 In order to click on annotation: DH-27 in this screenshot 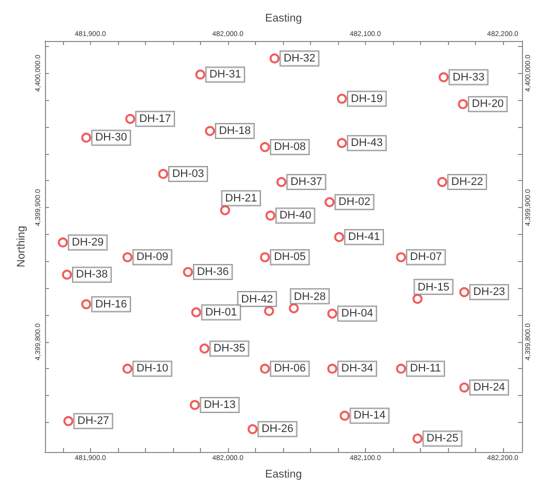, I will do `click(93, 421)`.